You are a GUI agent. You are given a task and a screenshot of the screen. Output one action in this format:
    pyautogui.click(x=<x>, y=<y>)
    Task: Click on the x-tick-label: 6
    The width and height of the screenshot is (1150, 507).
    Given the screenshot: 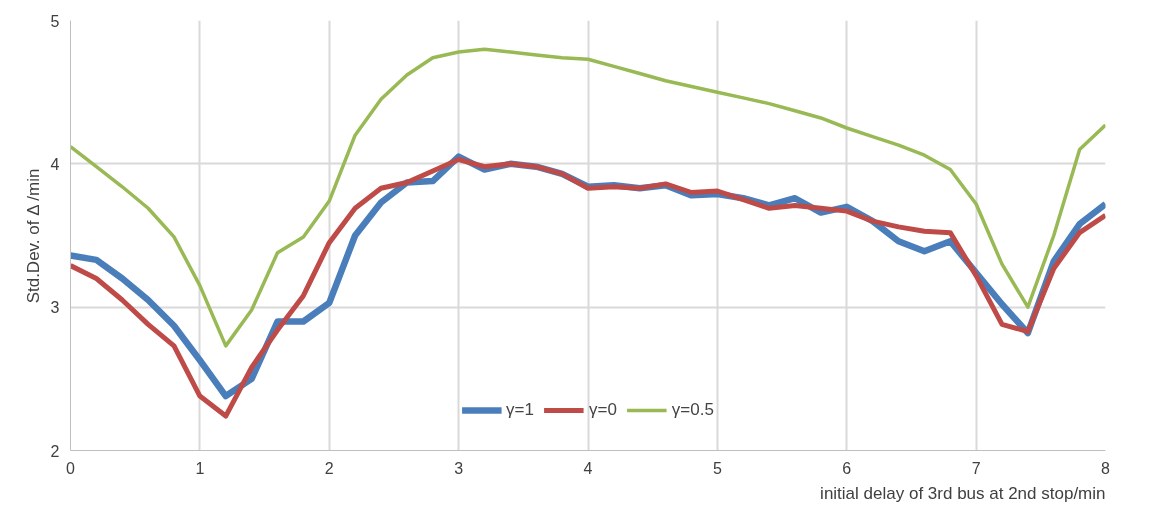 What is the action you would take?
    pyautogui.click(x=847, y=468)
    